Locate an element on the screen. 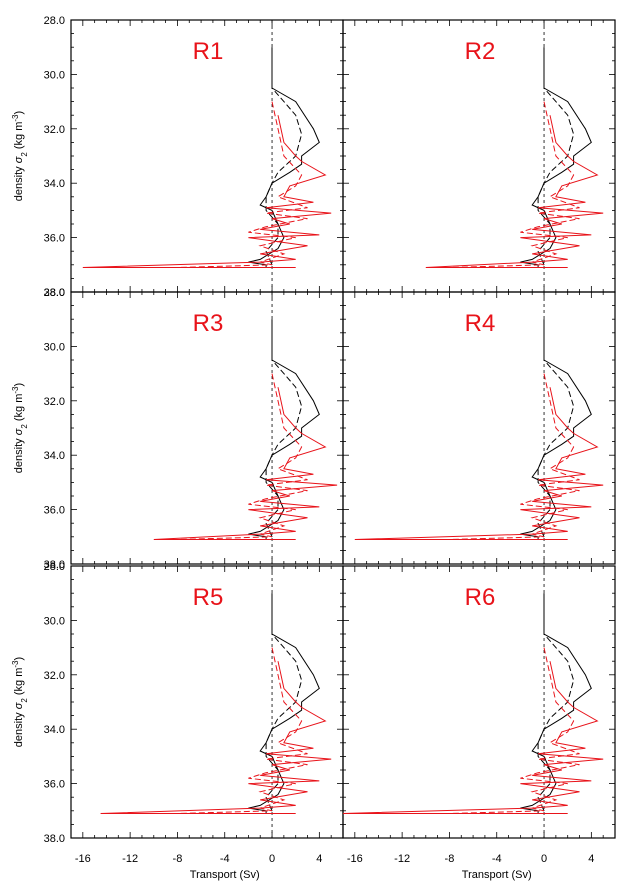 This screenshot has height=894, width=635. panel-title: R6 is located at coordinates (480, 597).